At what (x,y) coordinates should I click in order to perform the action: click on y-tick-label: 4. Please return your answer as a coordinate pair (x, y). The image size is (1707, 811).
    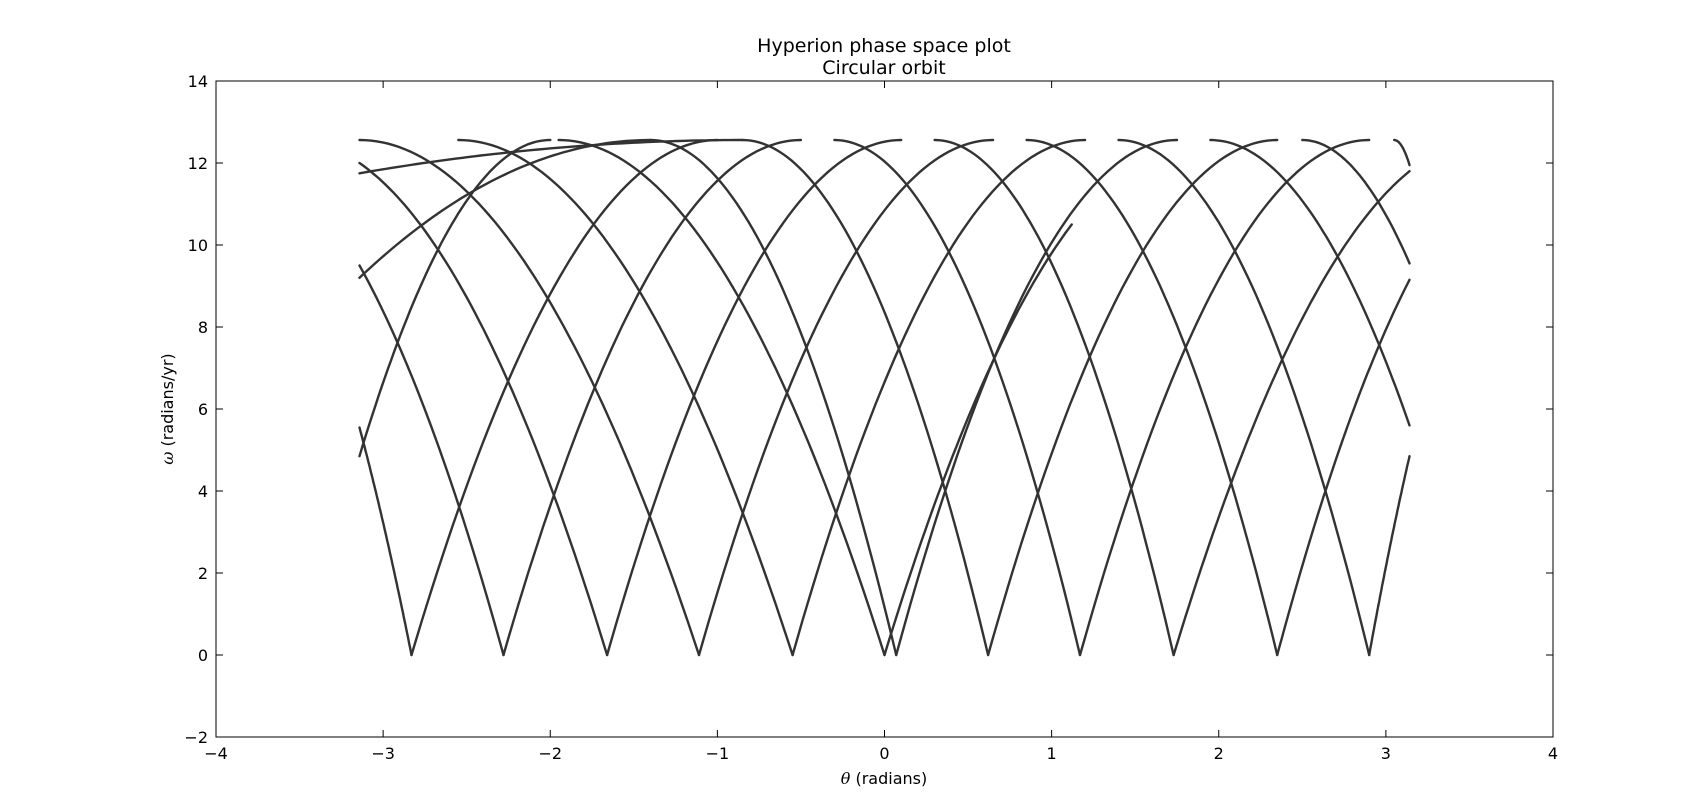
    Looking at the image, I should click on (203, 491).